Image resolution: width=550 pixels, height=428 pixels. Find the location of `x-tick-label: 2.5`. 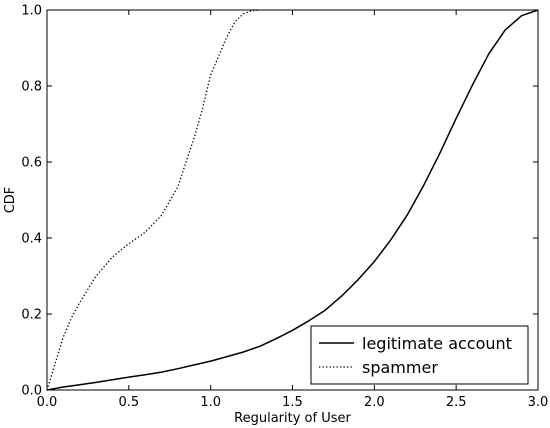

x-tick-label: 2.5 is located at coordinates (456, 402).